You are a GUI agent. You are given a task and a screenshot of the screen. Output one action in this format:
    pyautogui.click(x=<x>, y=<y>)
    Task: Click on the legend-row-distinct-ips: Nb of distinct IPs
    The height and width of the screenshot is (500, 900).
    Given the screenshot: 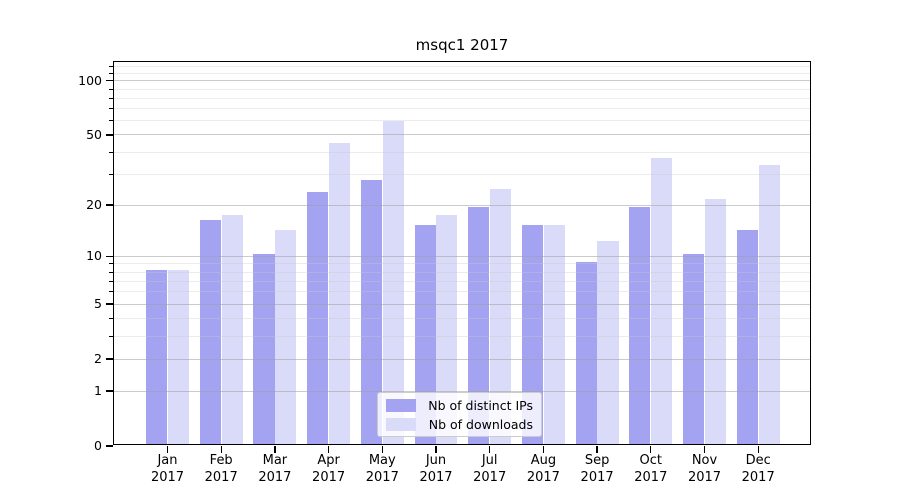 What is the action you would take?
    pyautogui.click(x=459, y=405)
    